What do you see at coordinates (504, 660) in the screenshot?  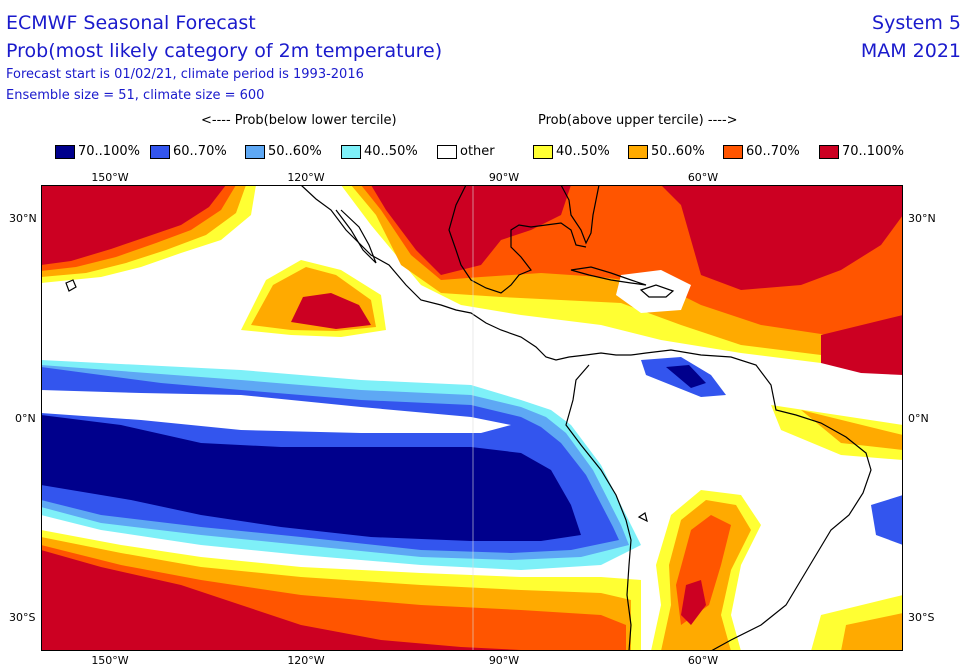 I see `lon-label-bottom: 90°W` at bounding box center [504, 660].